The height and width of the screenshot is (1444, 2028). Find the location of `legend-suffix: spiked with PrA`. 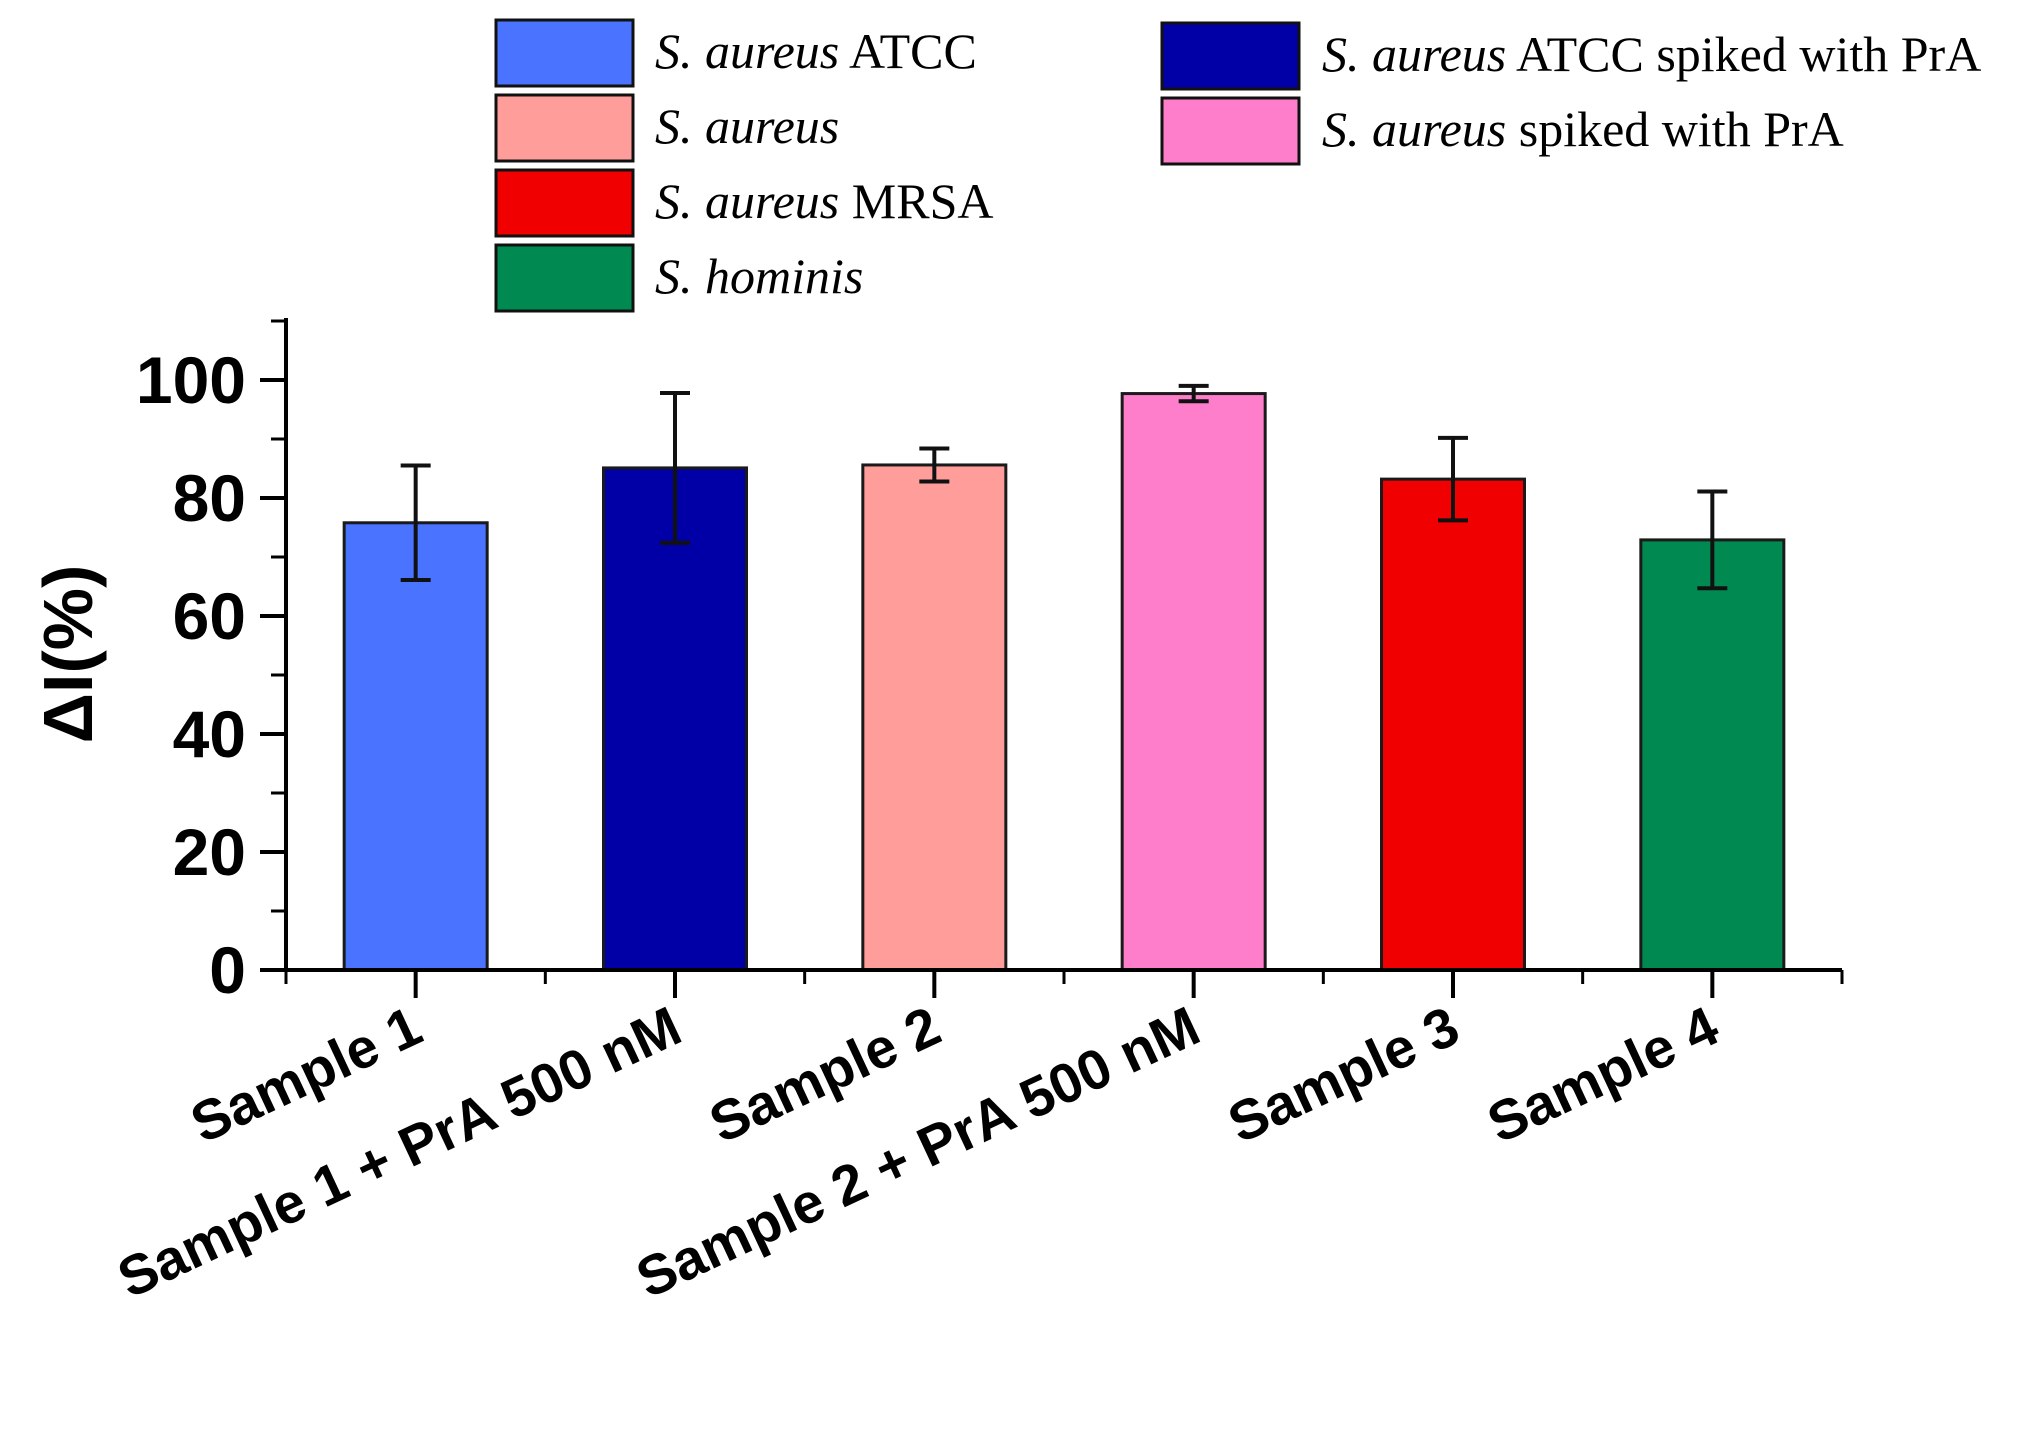

legend-suffix: spiked with PrA is located at coordinates (1675, 129).